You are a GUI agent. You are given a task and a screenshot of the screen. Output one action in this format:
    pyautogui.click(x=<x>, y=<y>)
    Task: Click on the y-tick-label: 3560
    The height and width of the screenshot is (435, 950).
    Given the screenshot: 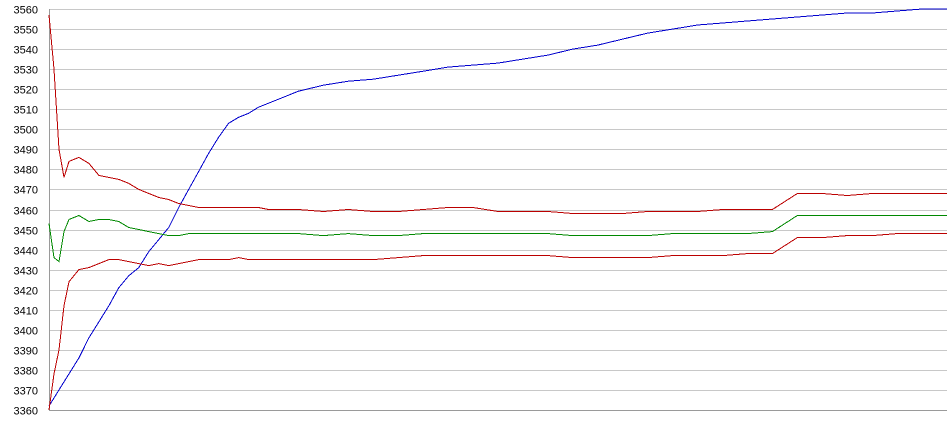 What is the action you would take?
    pyautogui.click(x=26, y=11)
    